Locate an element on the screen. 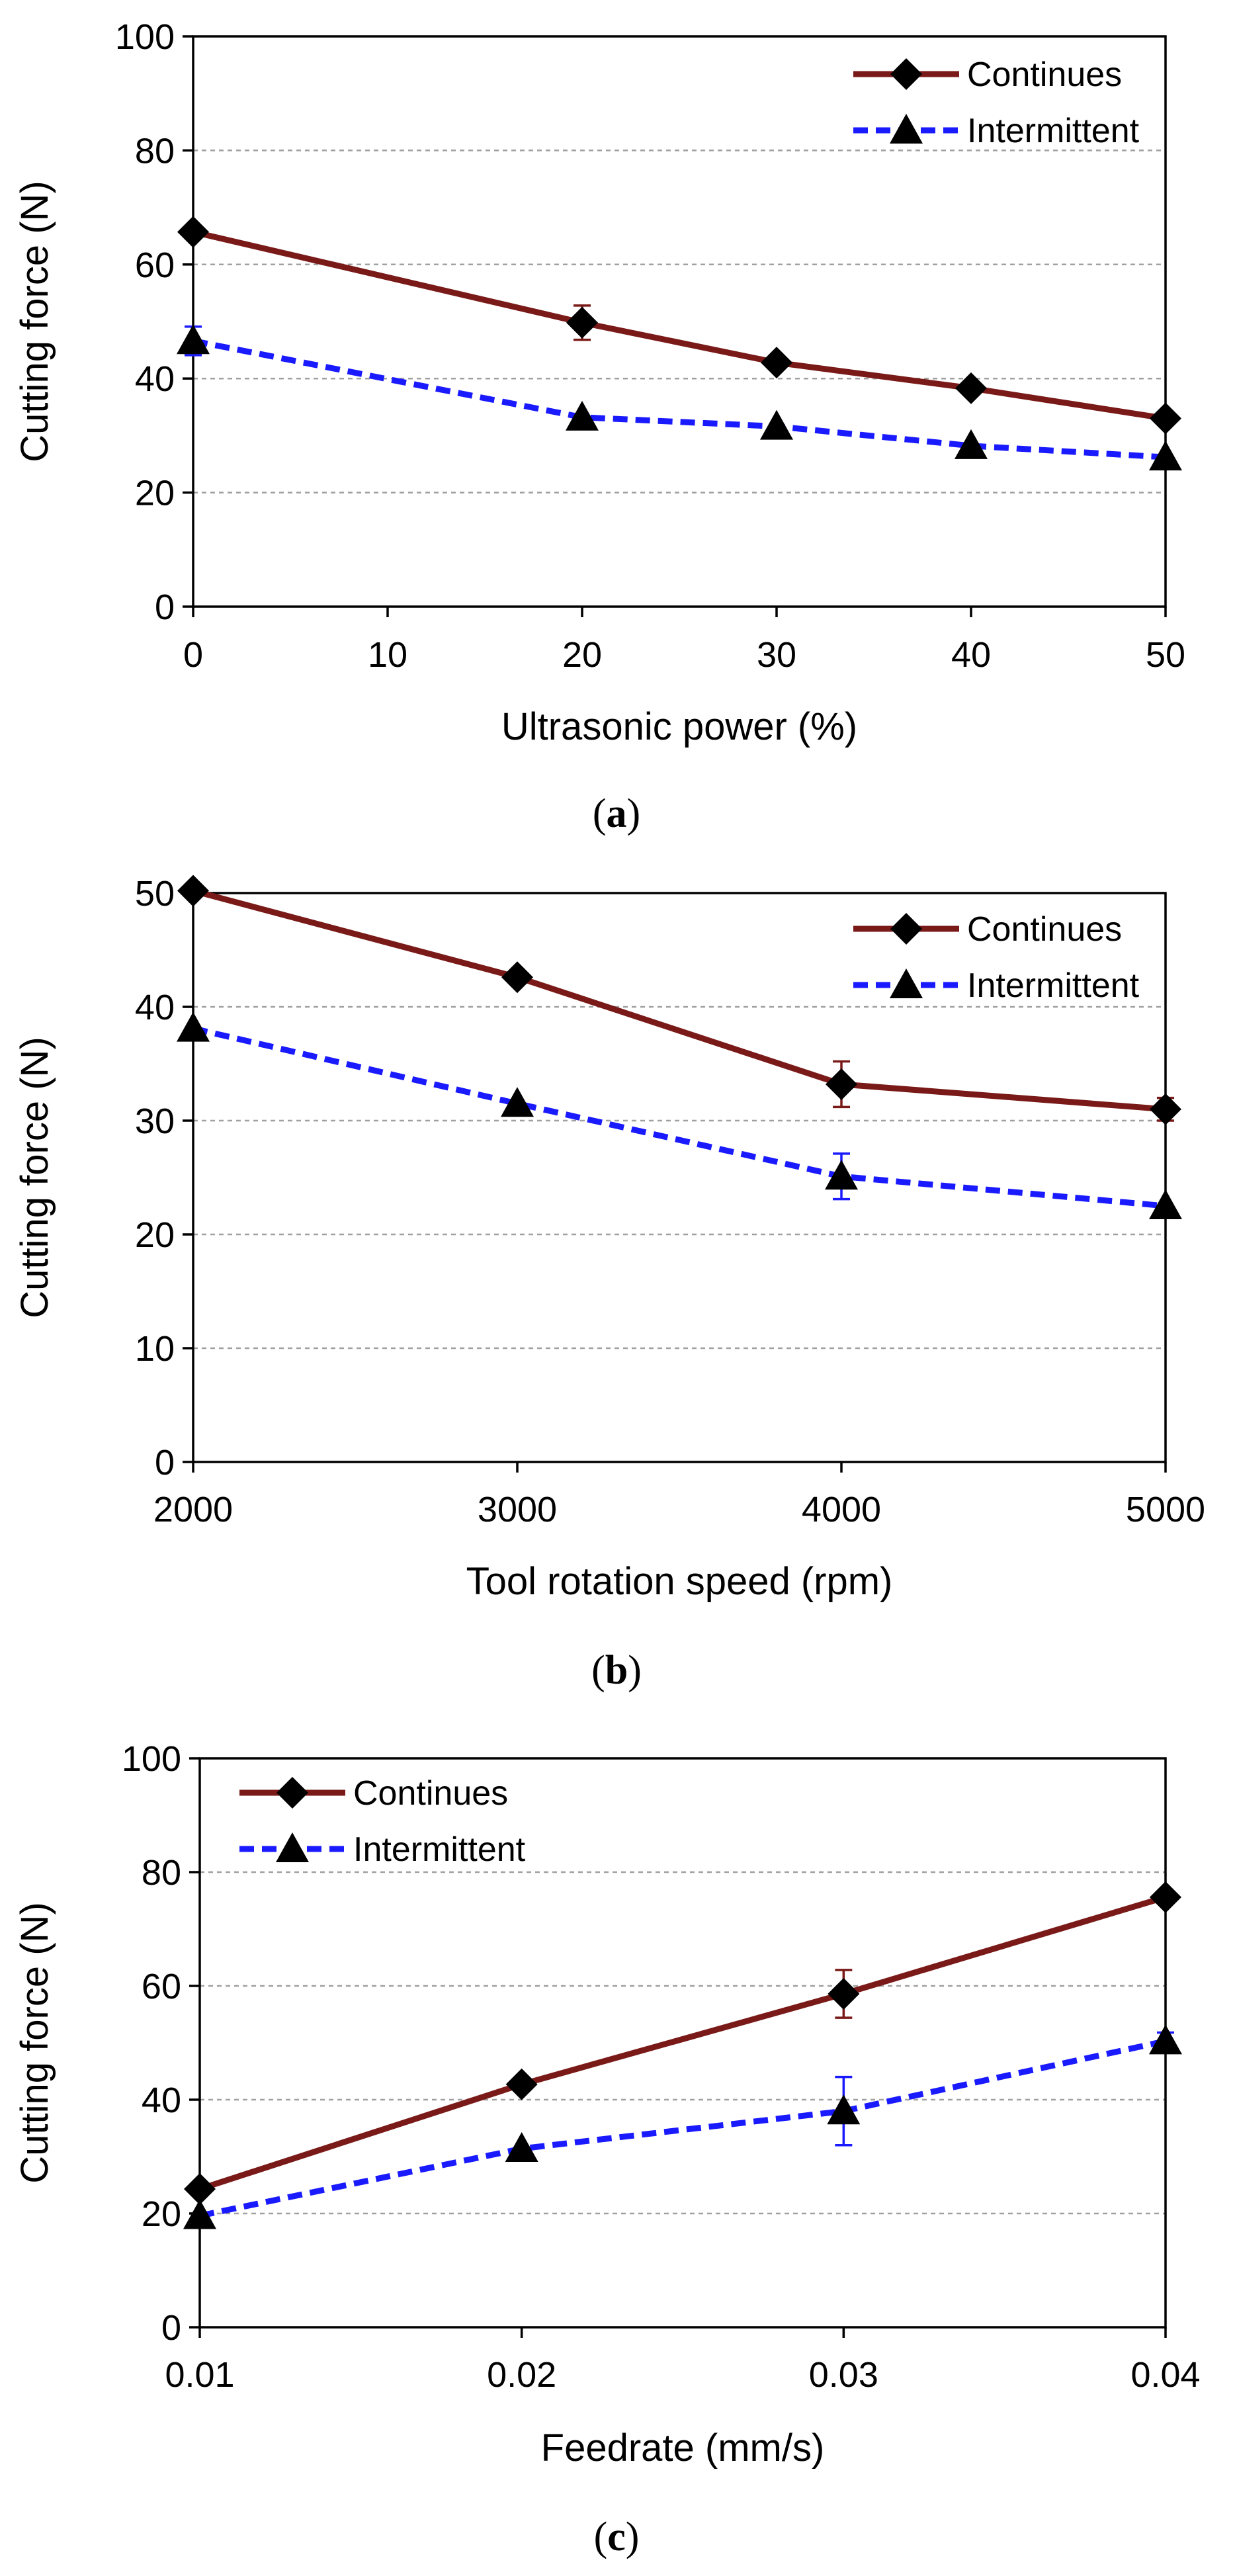  x-tick-label: 0.01 is located at coordinates (200, 2375).